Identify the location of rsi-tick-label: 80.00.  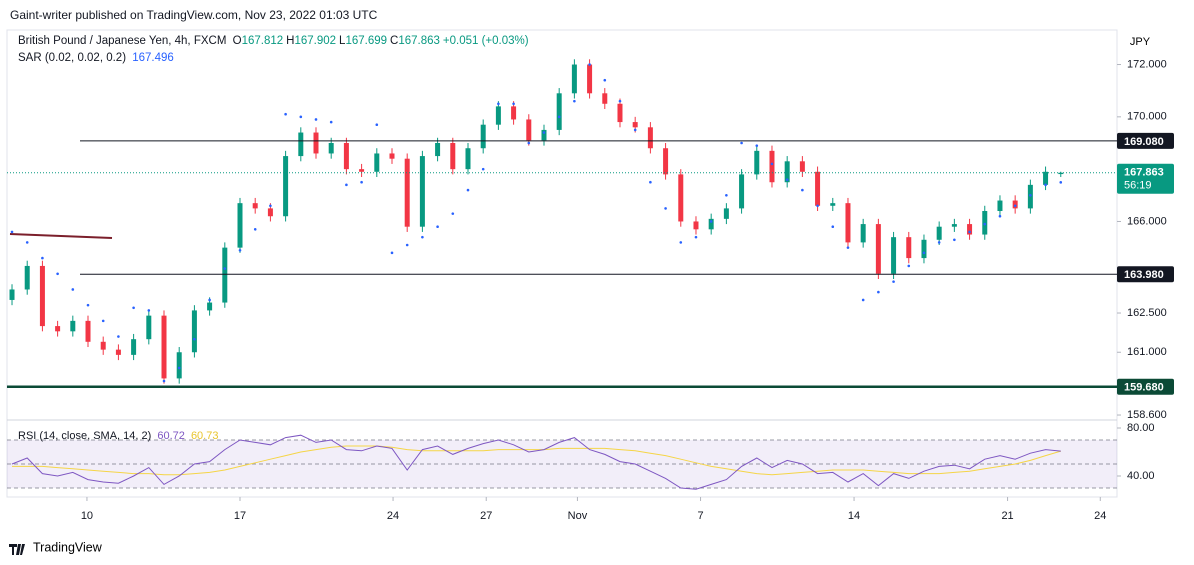
(1141, 428).